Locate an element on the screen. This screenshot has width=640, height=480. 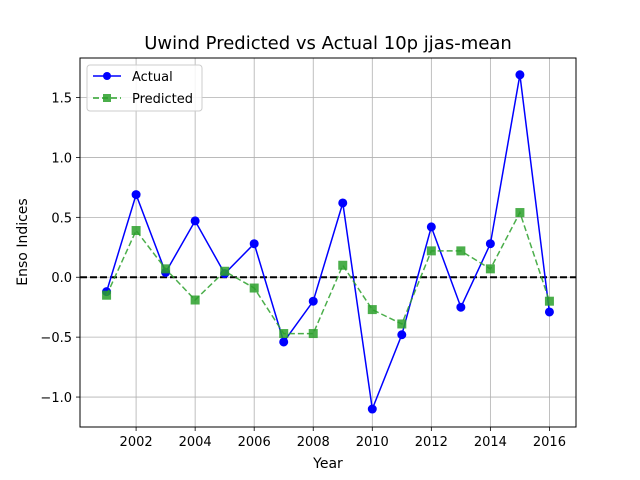
legend-label-actual: Actual is located at coordinates (152, 77).